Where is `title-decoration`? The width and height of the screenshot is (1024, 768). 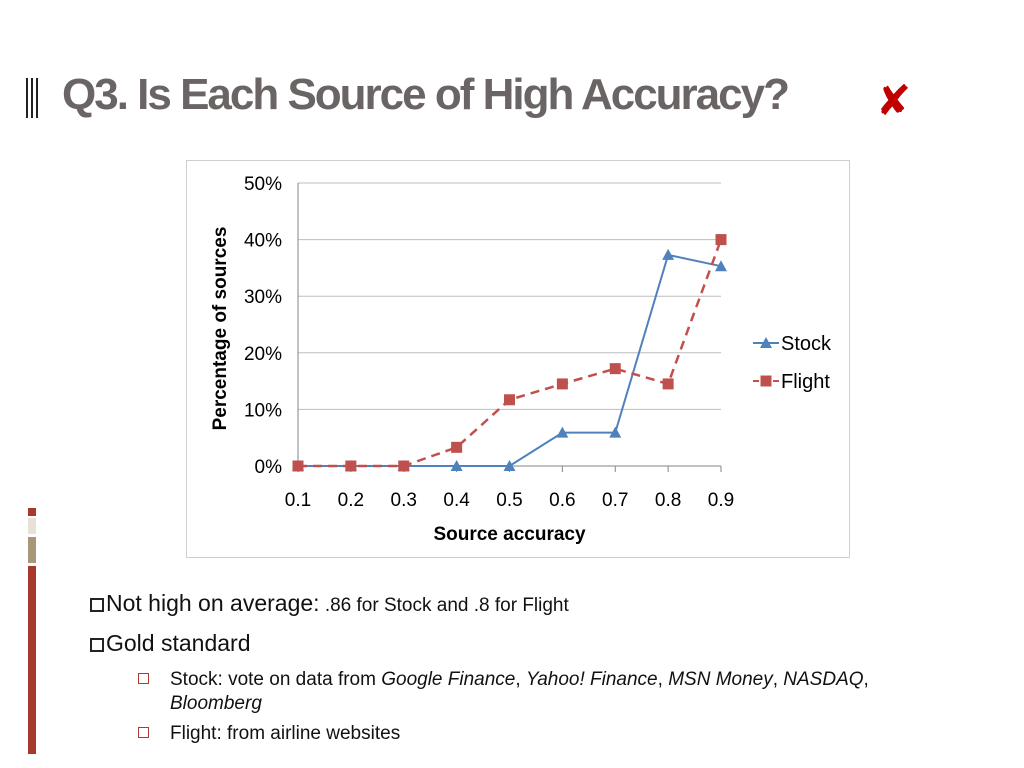 title-decoration is located at coordinates (33, 98).